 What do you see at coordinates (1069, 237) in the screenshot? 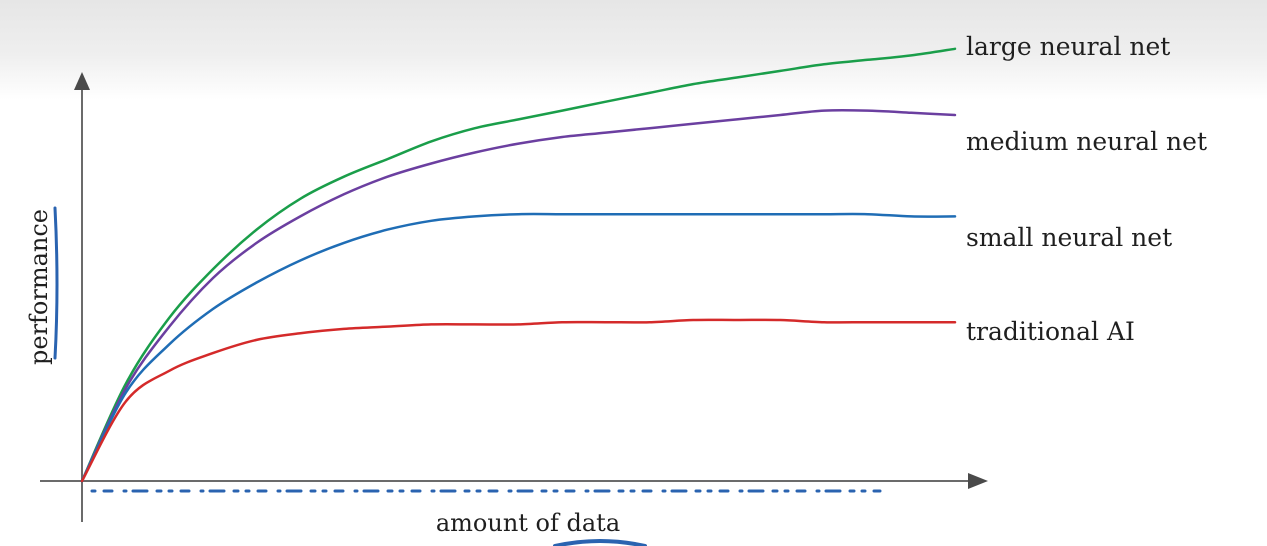
I see `series-label-small-neural-net: small neural net` at bounding box center [1069, 237].